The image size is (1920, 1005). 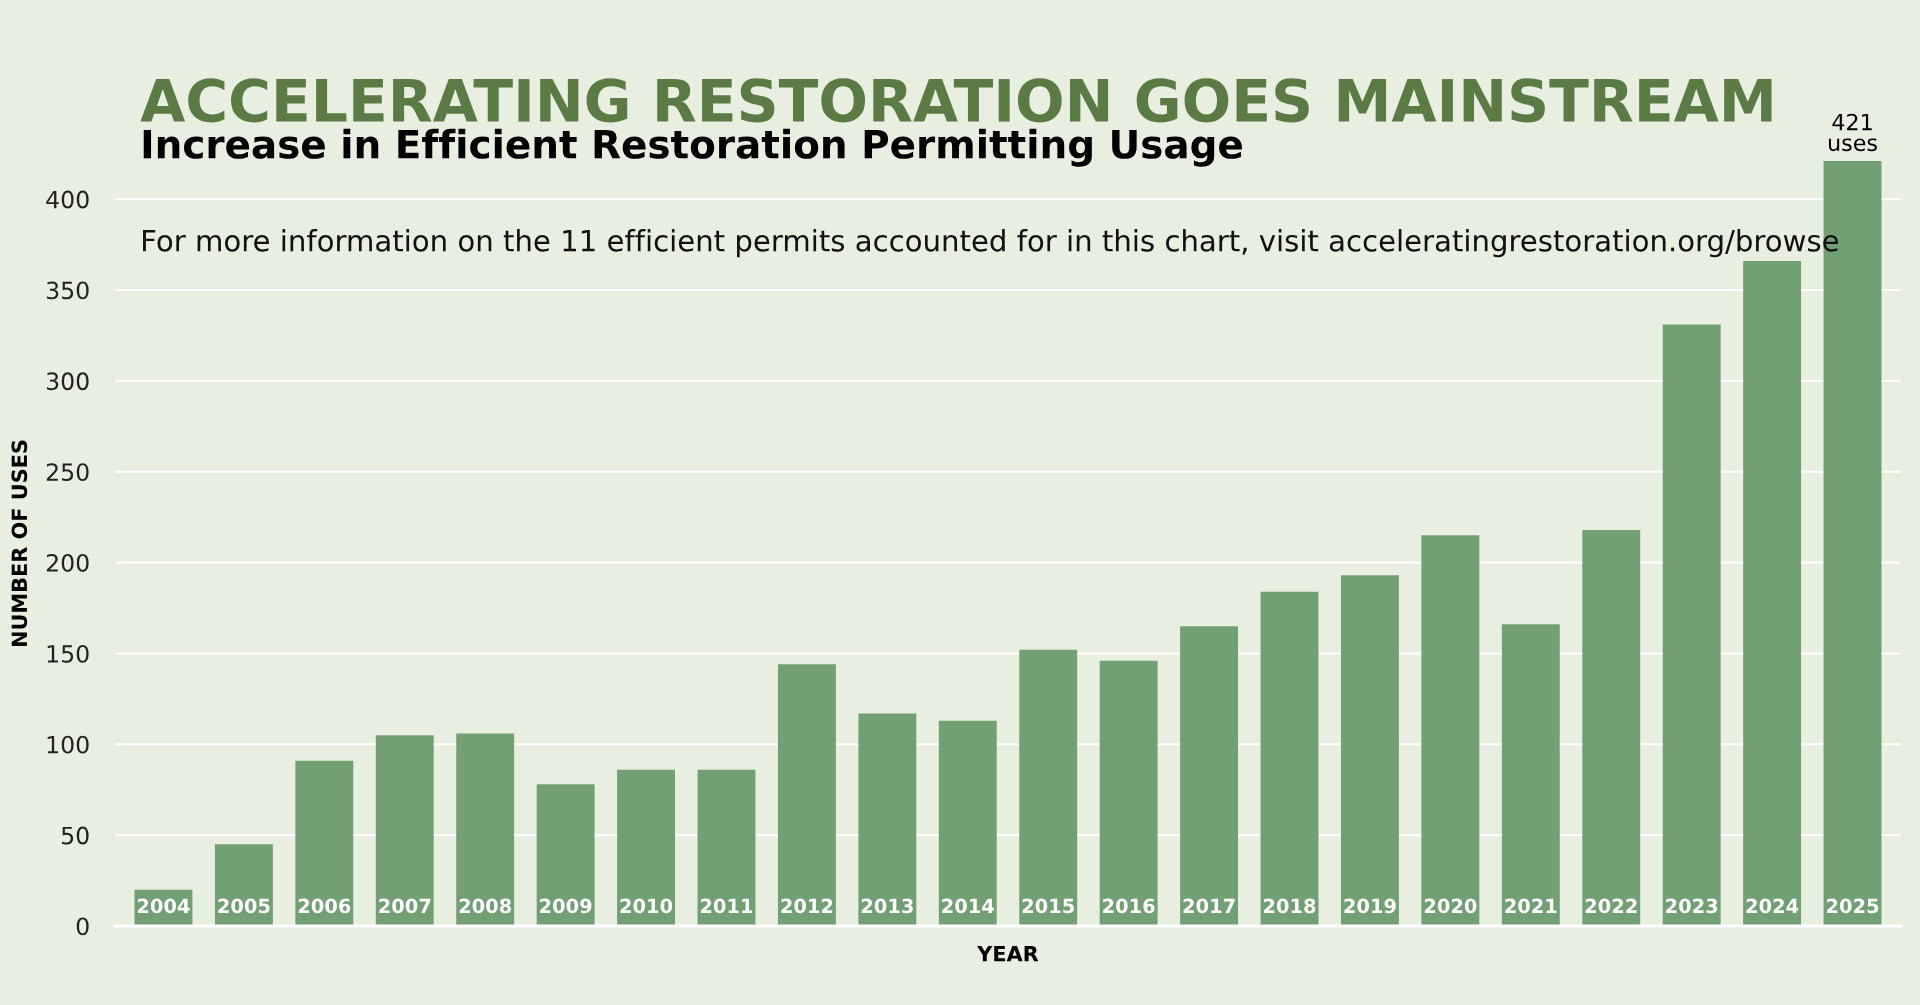 I want to click on y-tick-label: 50, so click(x=75, y=835).